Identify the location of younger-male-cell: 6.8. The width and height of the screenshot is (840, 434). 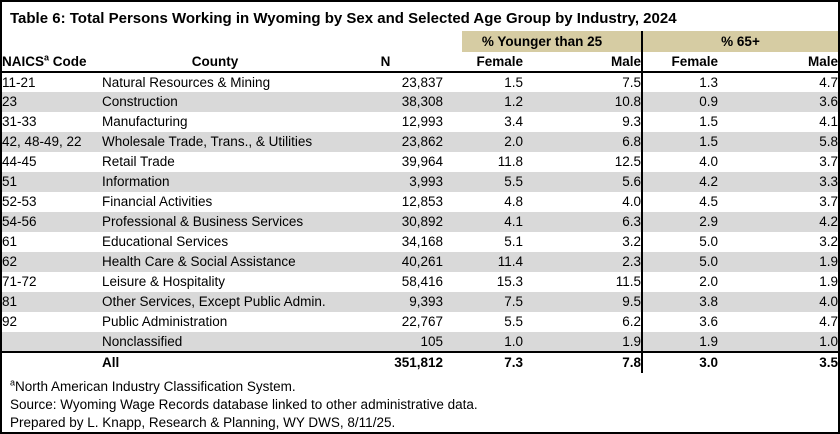
(582, 142).